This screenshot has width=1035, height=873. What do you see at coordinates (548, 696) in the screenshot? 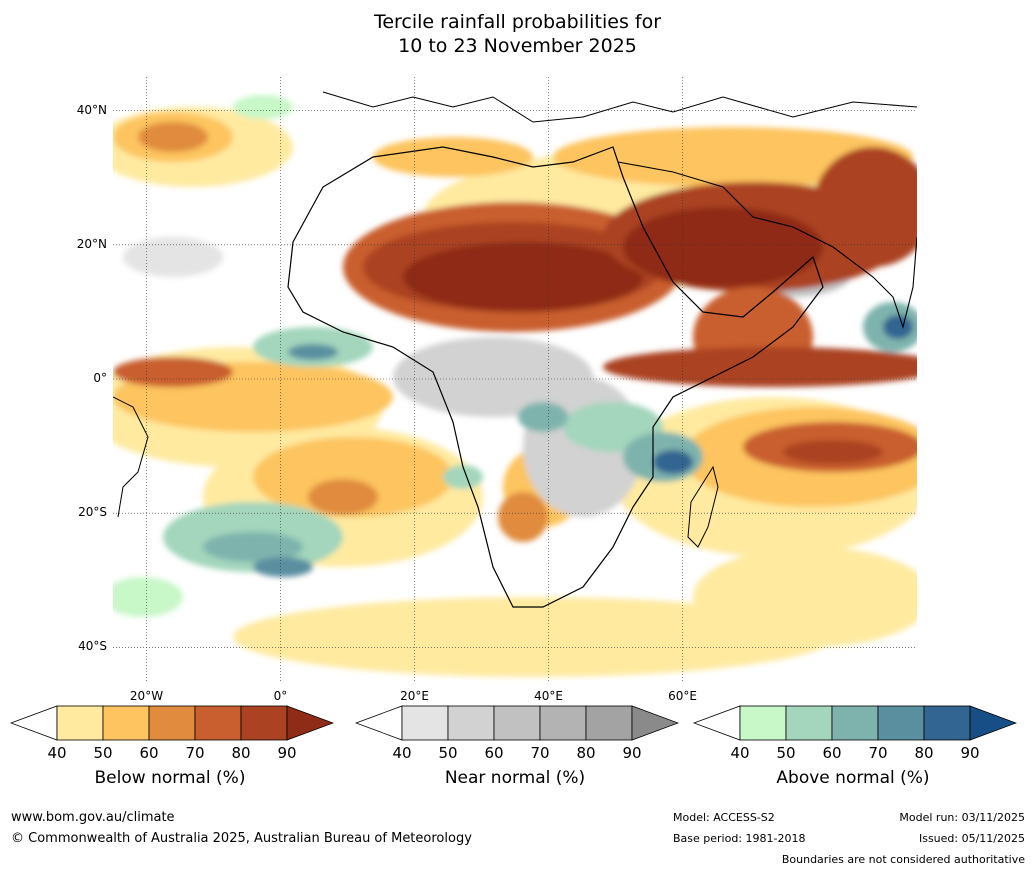
I see `lon-tick-label: 40°E` at bounding box center [548, 696].